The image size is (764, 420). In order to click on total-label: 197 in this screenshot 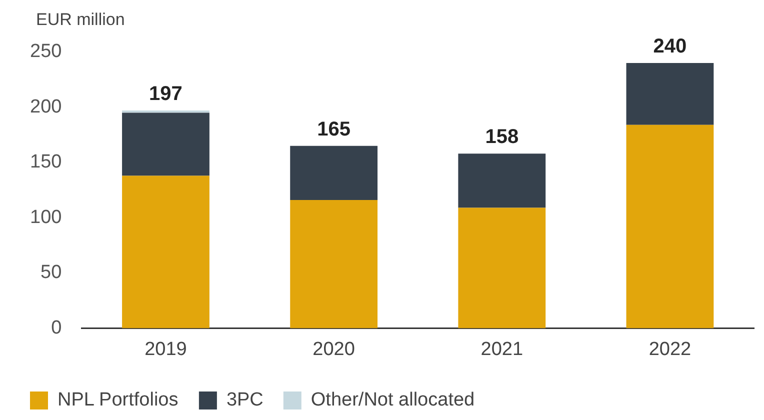, I will do `click(165, 94)`.